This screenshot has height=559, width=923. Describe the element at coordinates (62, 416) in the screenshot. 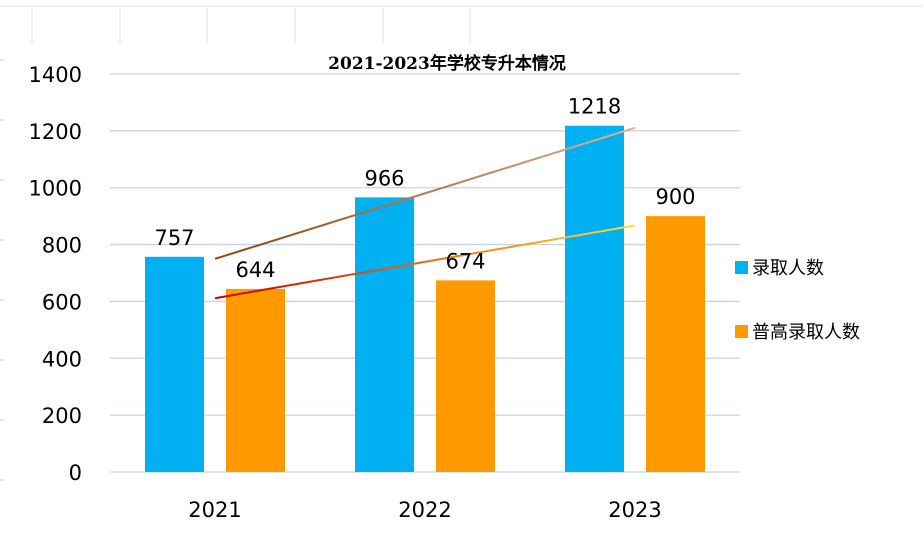

I see `y-tick-label: 200` at that location.